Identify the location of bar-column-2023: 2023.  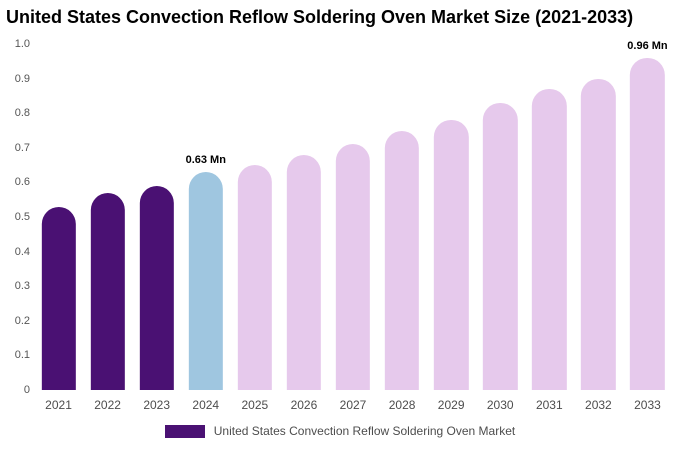
(156, 228).